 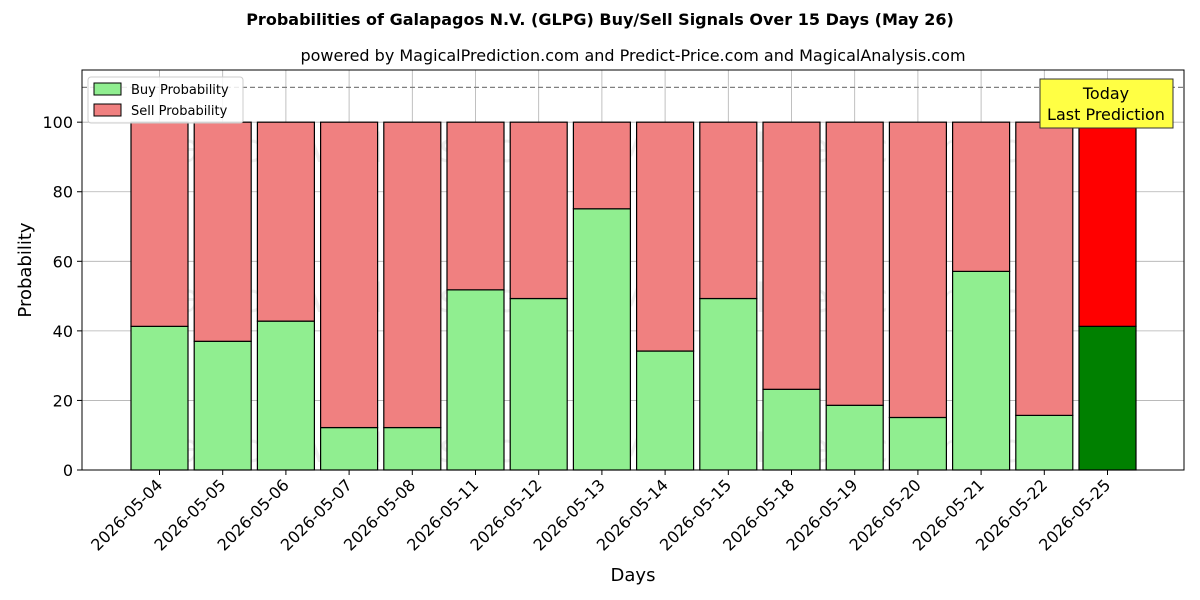 I want to click on legend-label-buy: Buy Probability, so click(x=180, y=90).